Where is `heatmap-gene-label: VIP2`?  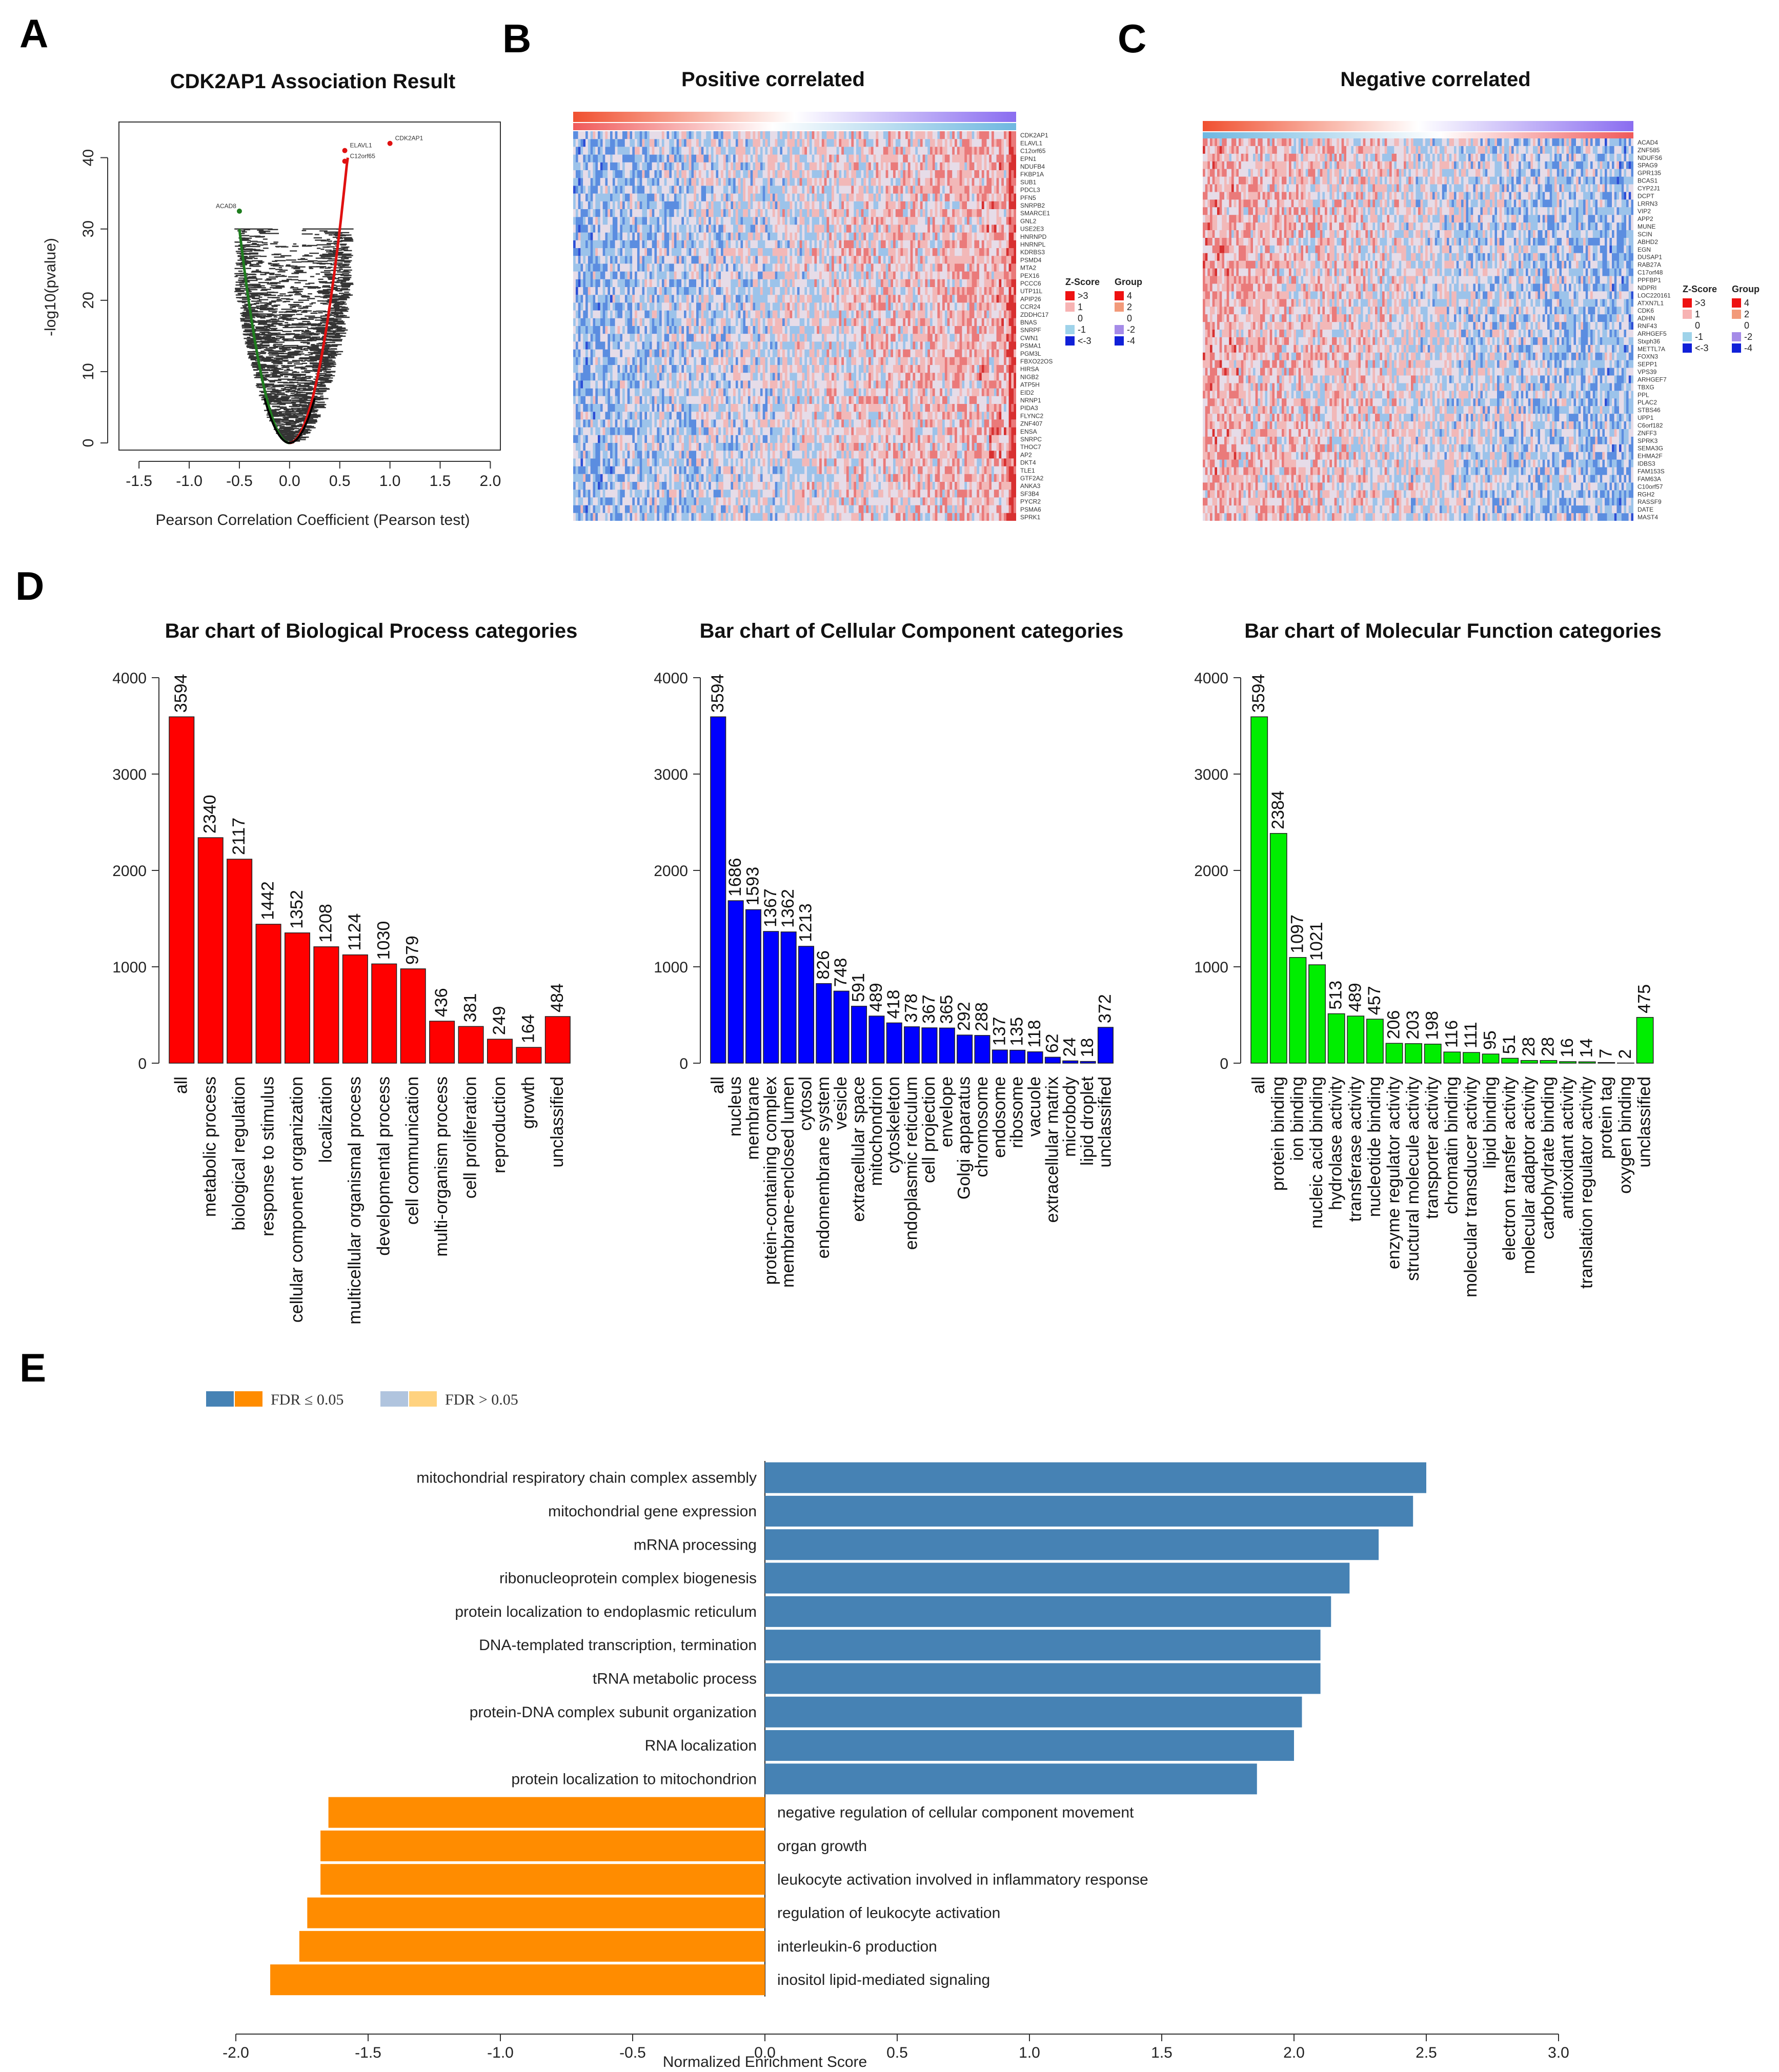 heatmap-gene-label: VIP2 is located at coordinates (1644, 211).